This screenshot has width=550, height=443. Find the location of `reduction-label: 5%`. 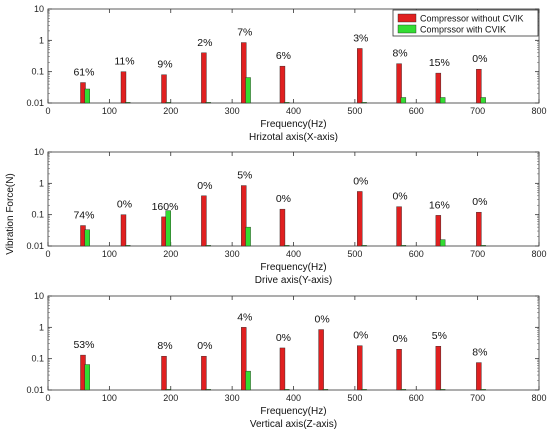

reduction-label: 5% is located at coordinates (439, 336).